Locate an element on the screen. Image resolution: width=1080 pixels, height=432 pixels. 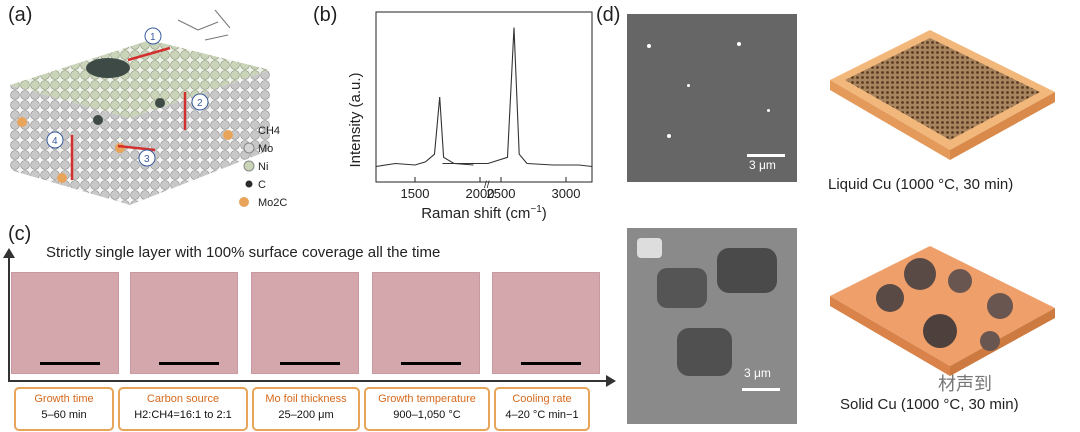
param-cooling-rate: Cooling rate 4–20 °C min−1 is located at coordinates (542, 409).